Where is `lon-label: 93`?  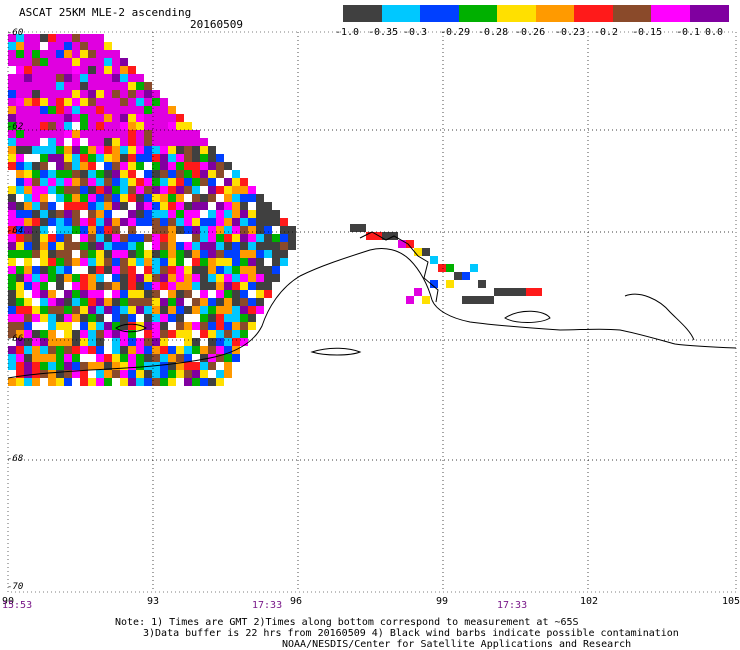 lon-label: 93 is located at coordinates (153, 601).